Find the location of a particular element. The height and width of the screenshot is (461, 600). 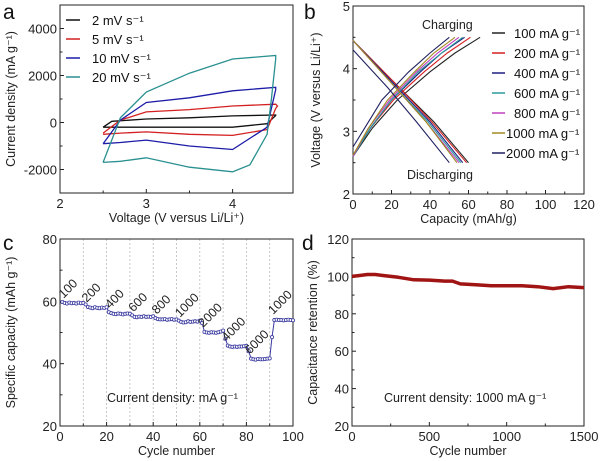

legend-label: 800 mA g⁻¹ is located at coordinates (547, 113).